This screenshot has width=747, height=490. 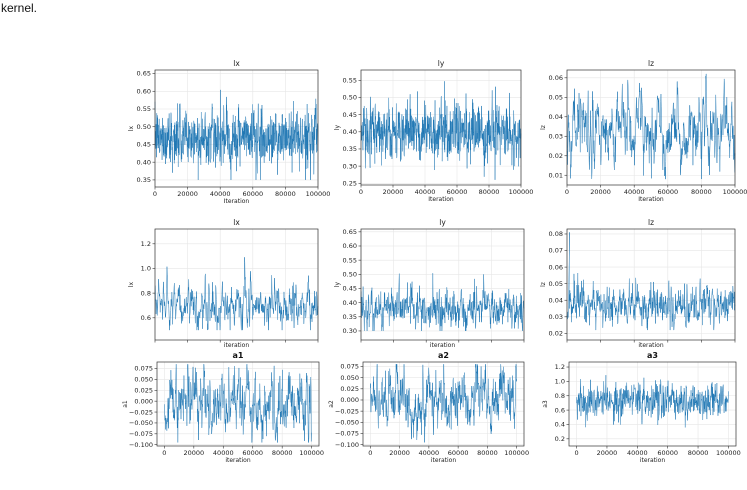 I want to click on y-tick-label: 0.025, so click(x=143, y=390).